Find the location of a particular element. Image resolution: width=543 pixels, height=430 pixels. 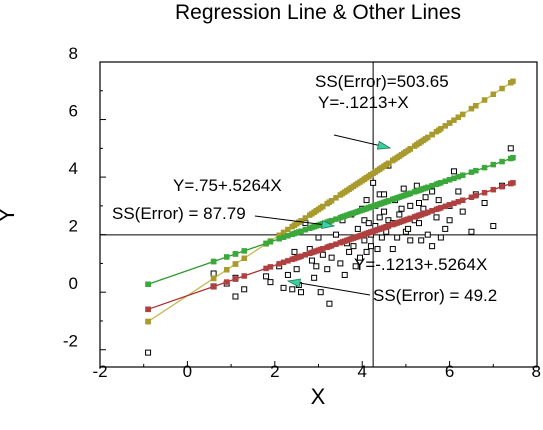

y-tick-label: 4 is located at coordinates (73, 168).